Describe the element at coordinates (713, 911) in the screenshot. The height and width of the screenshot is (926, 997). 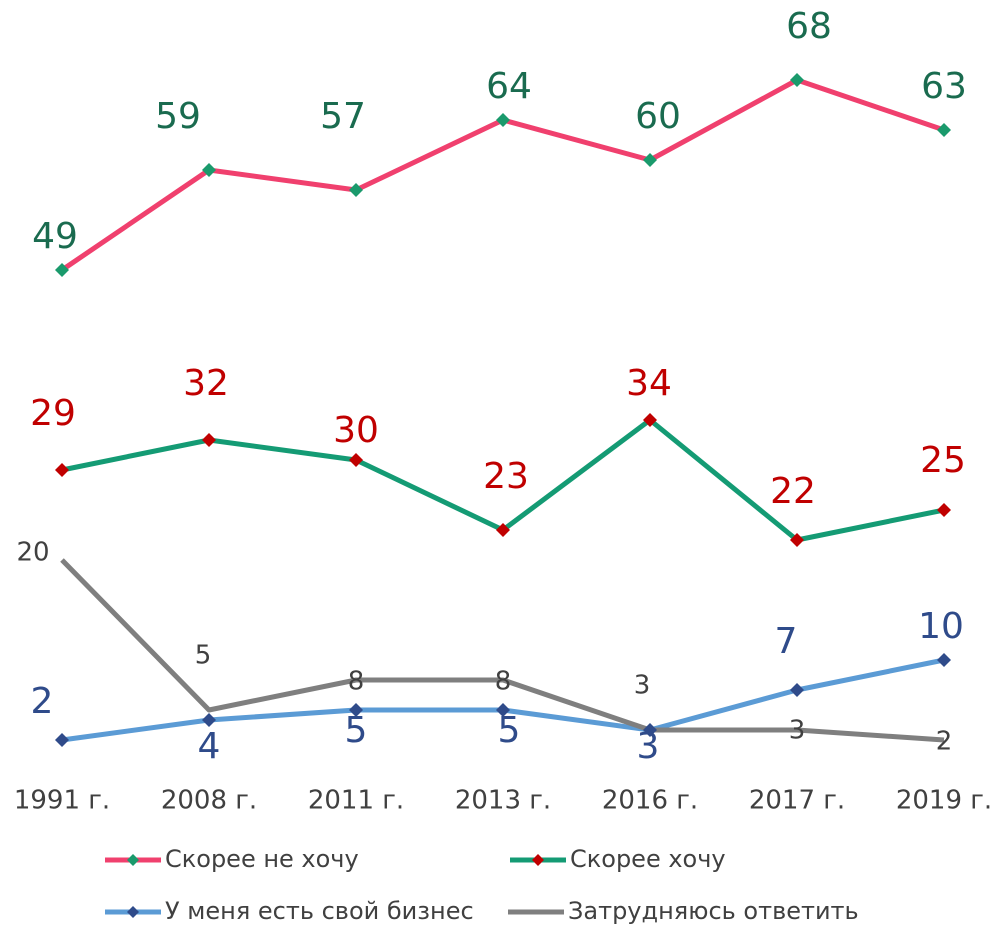
I see `legend-label: Затрудняюсь ответить` at that location.